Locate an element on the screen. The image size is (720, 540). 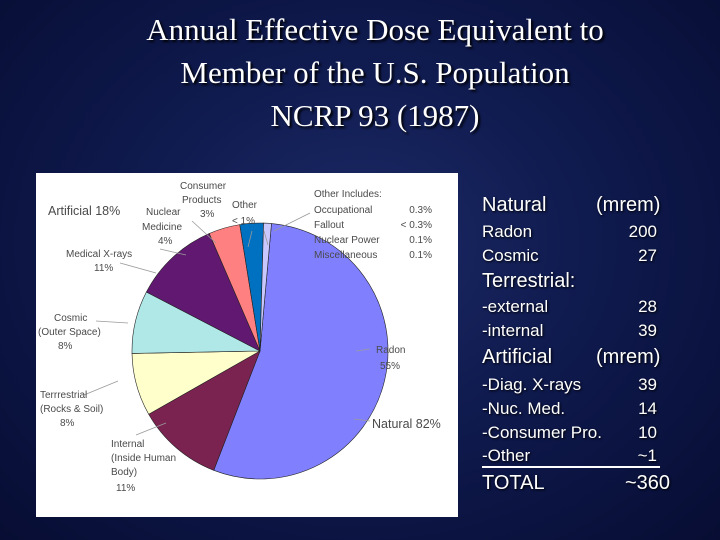
label-nuclear-2: Medicine is located at coordinates (162, 227).